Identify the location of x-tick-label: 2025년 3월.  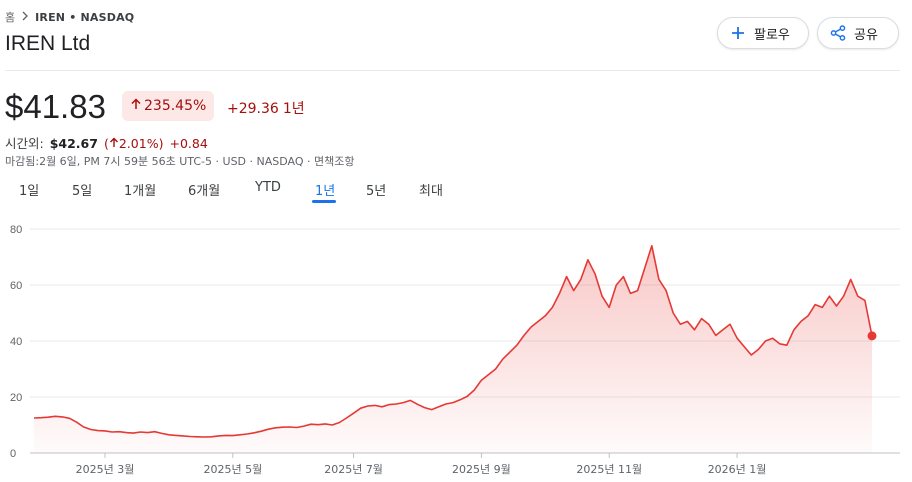
(105, 469).